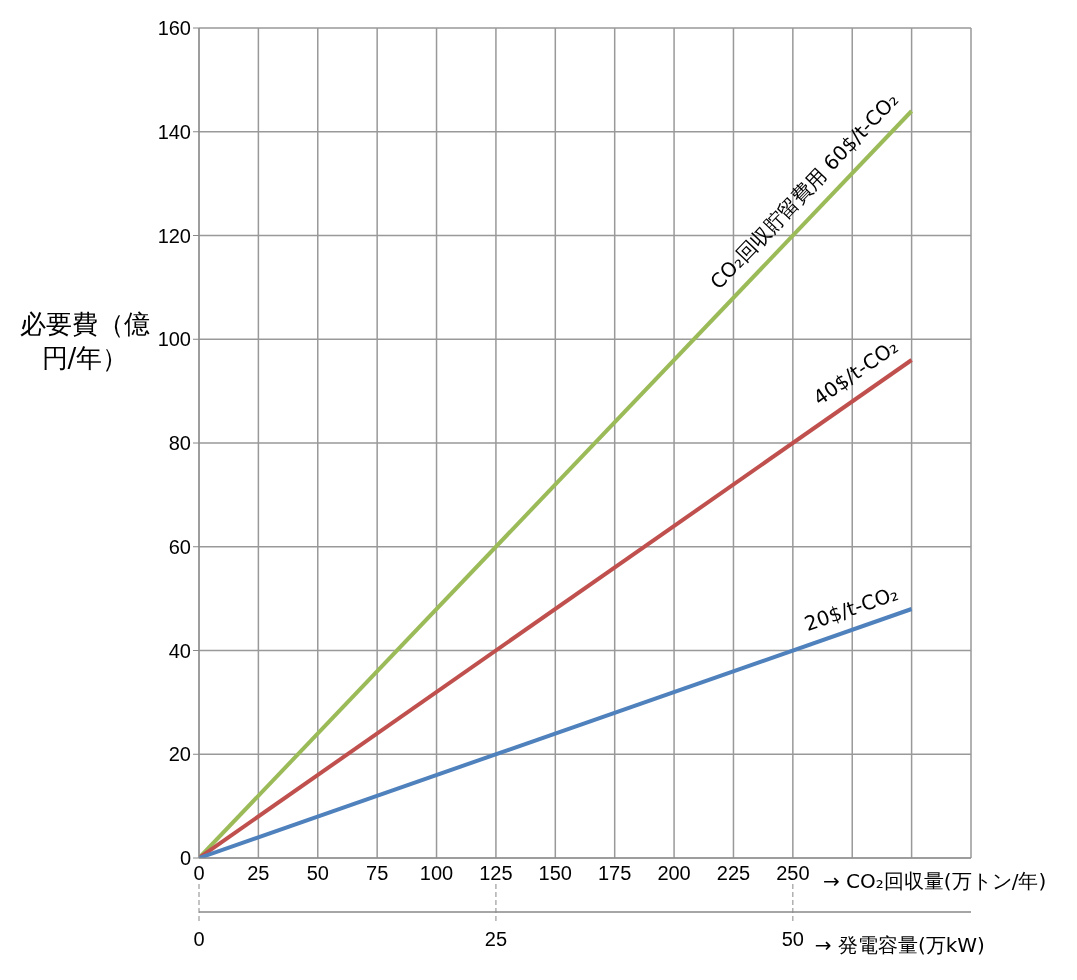 The height and width of the screenshot is (980, 1077). Describe the element at coordinates (733, 873) in the screenshot. I see `x-tick-label: 225` at that location.